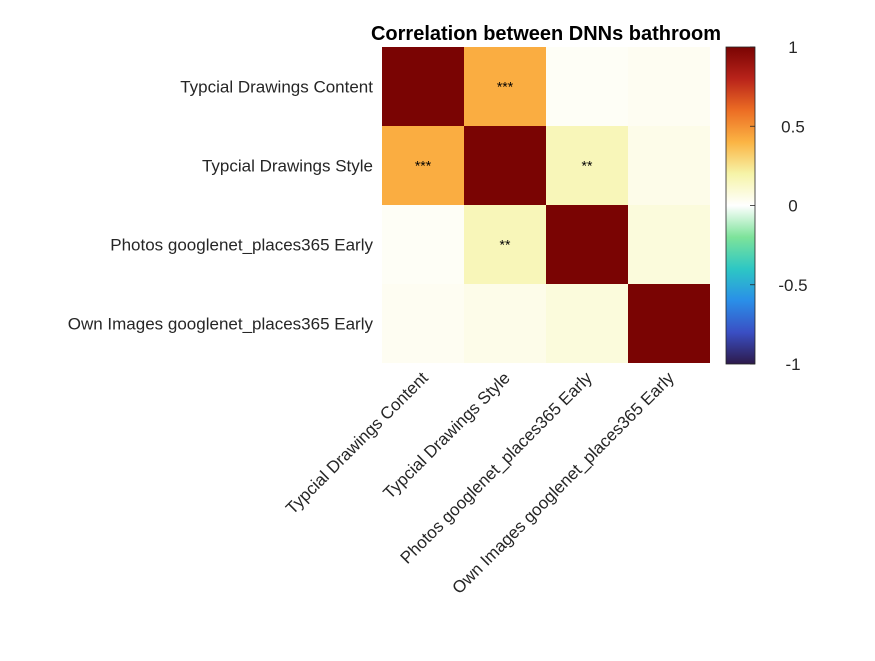 This screenshot has width=875, height=661. What do you see at coordinates (287, 166) in the screenshot?
I see `row-tick-label: Typcial Drawings Style` at bounding box center [287, 166].